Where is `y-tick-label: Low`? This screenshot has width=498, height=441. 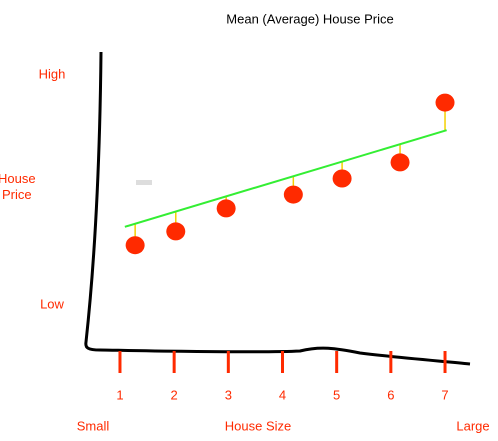
y-tick-label: Low is located at coordinates (52, 303).